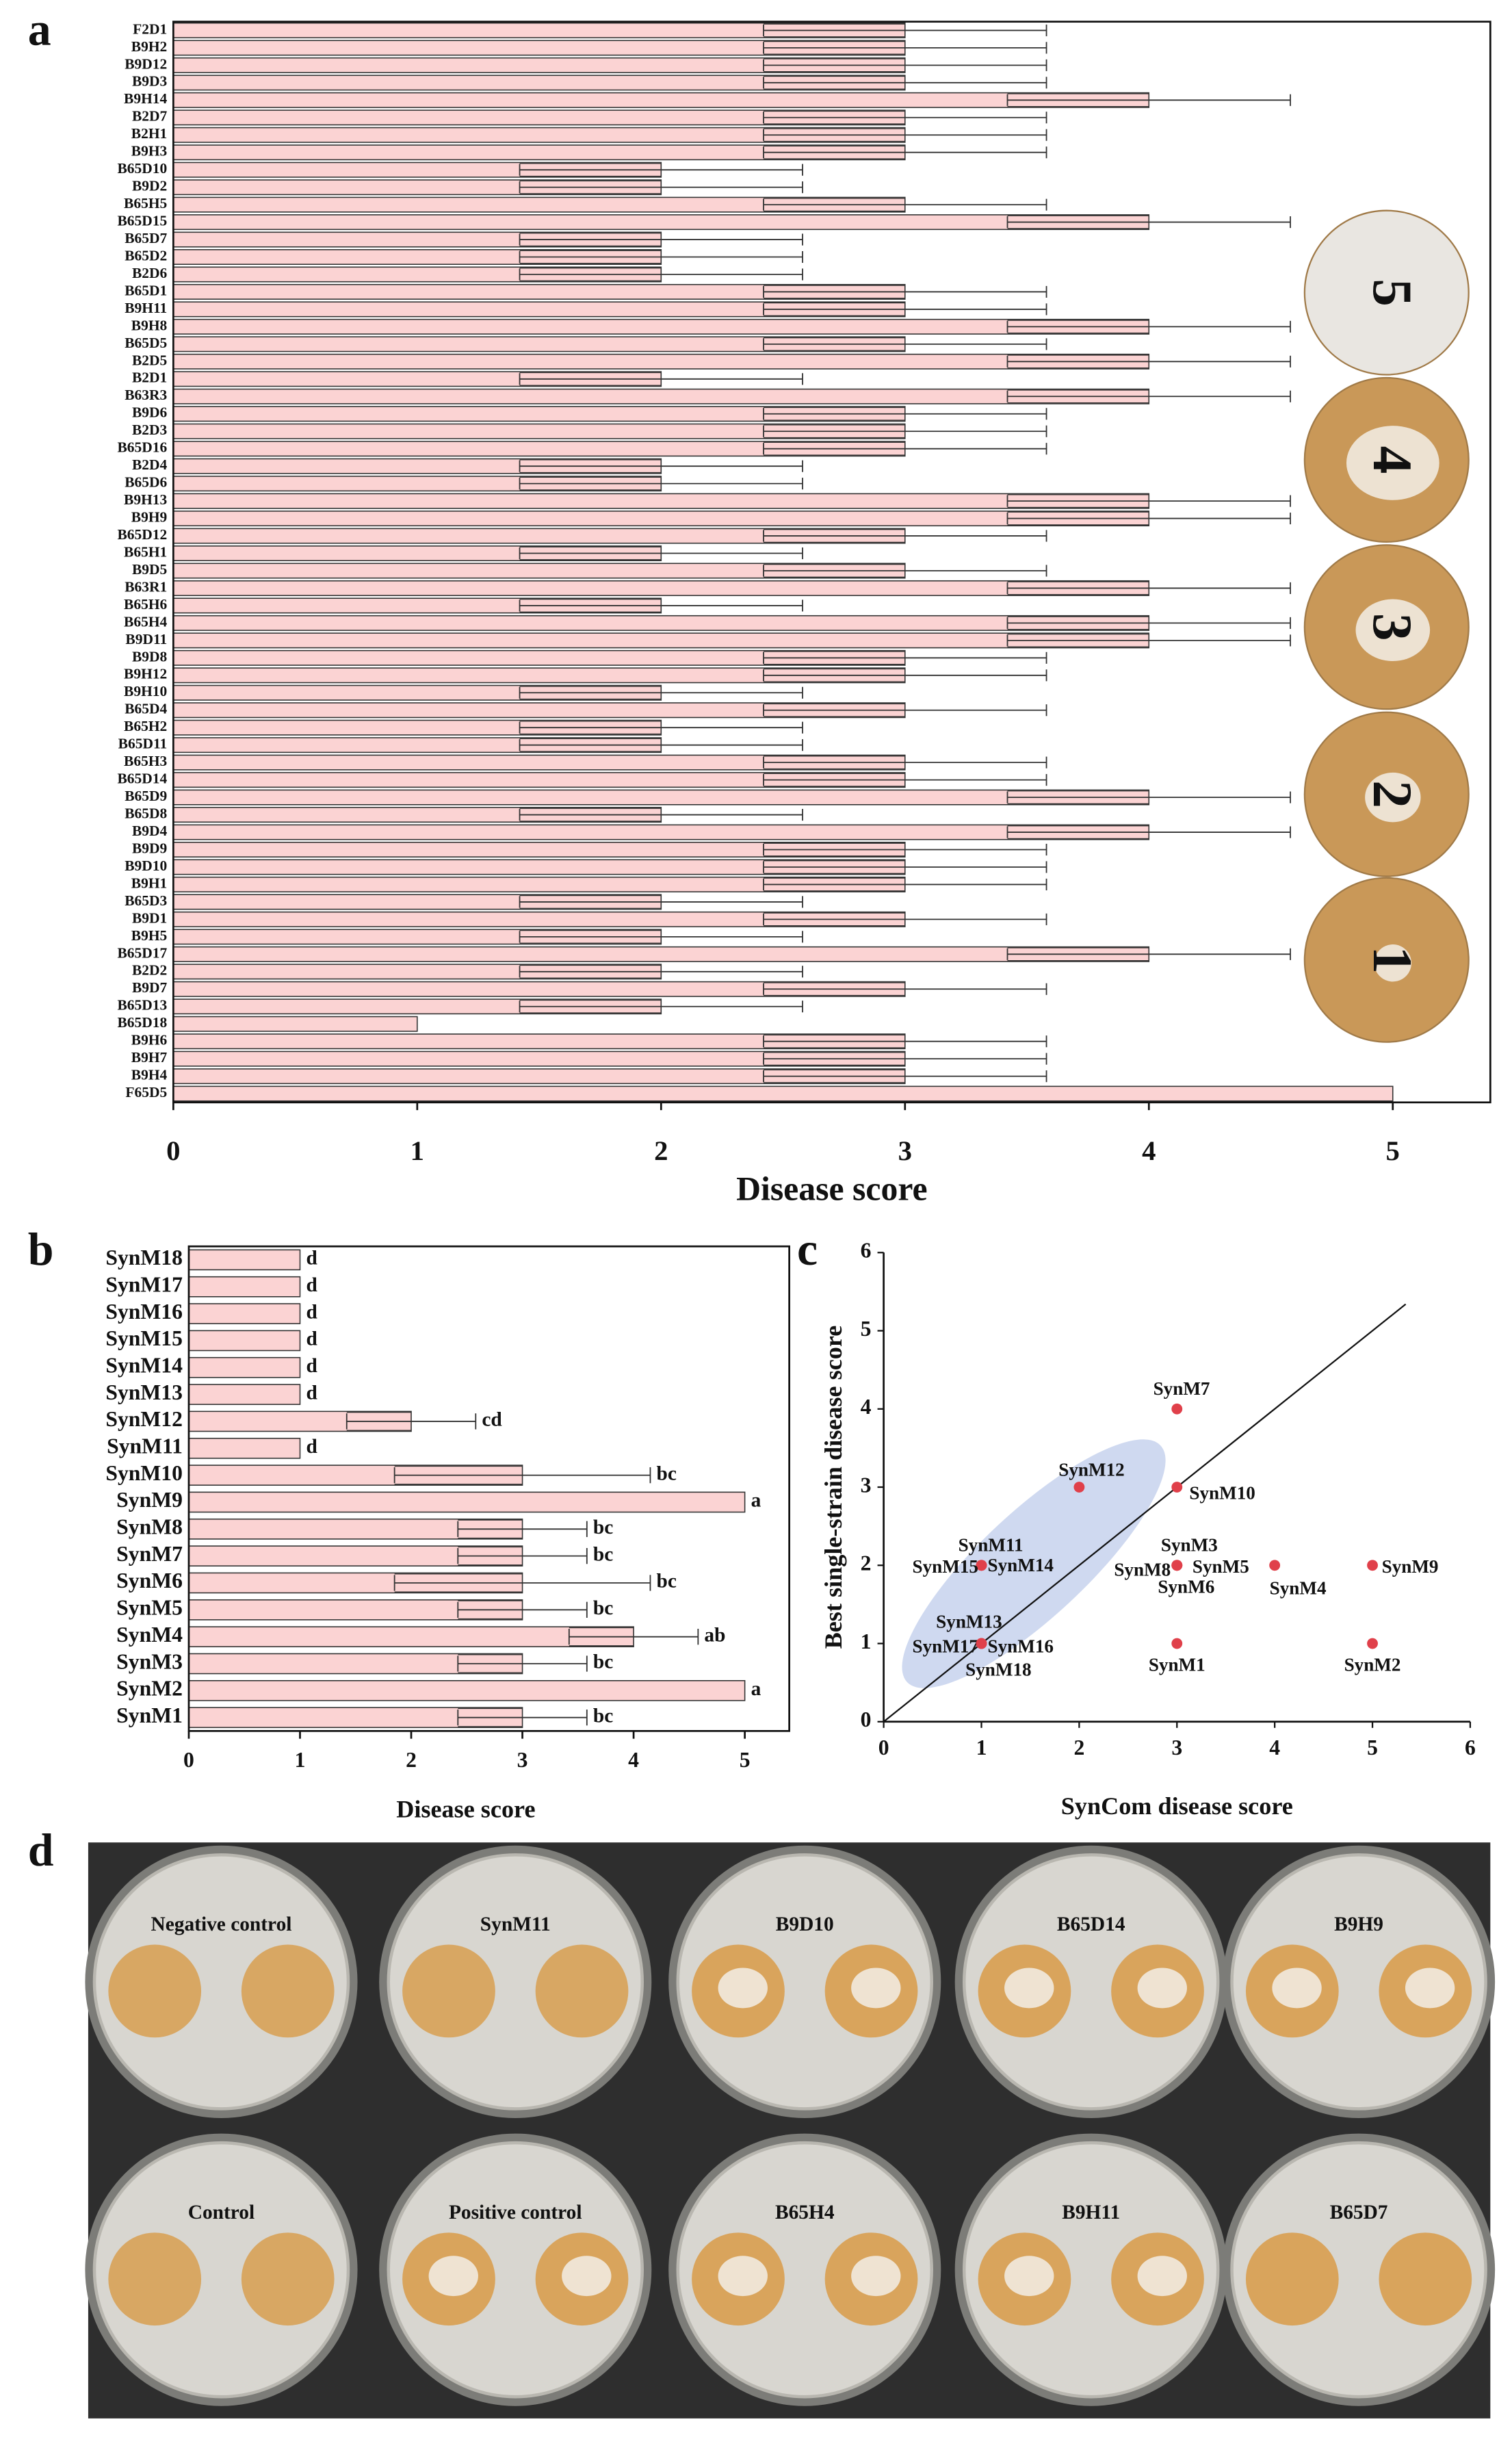 This screenshot has height=2437, width=1512. I want to click on scale-number: 3, so click(1392, 627).